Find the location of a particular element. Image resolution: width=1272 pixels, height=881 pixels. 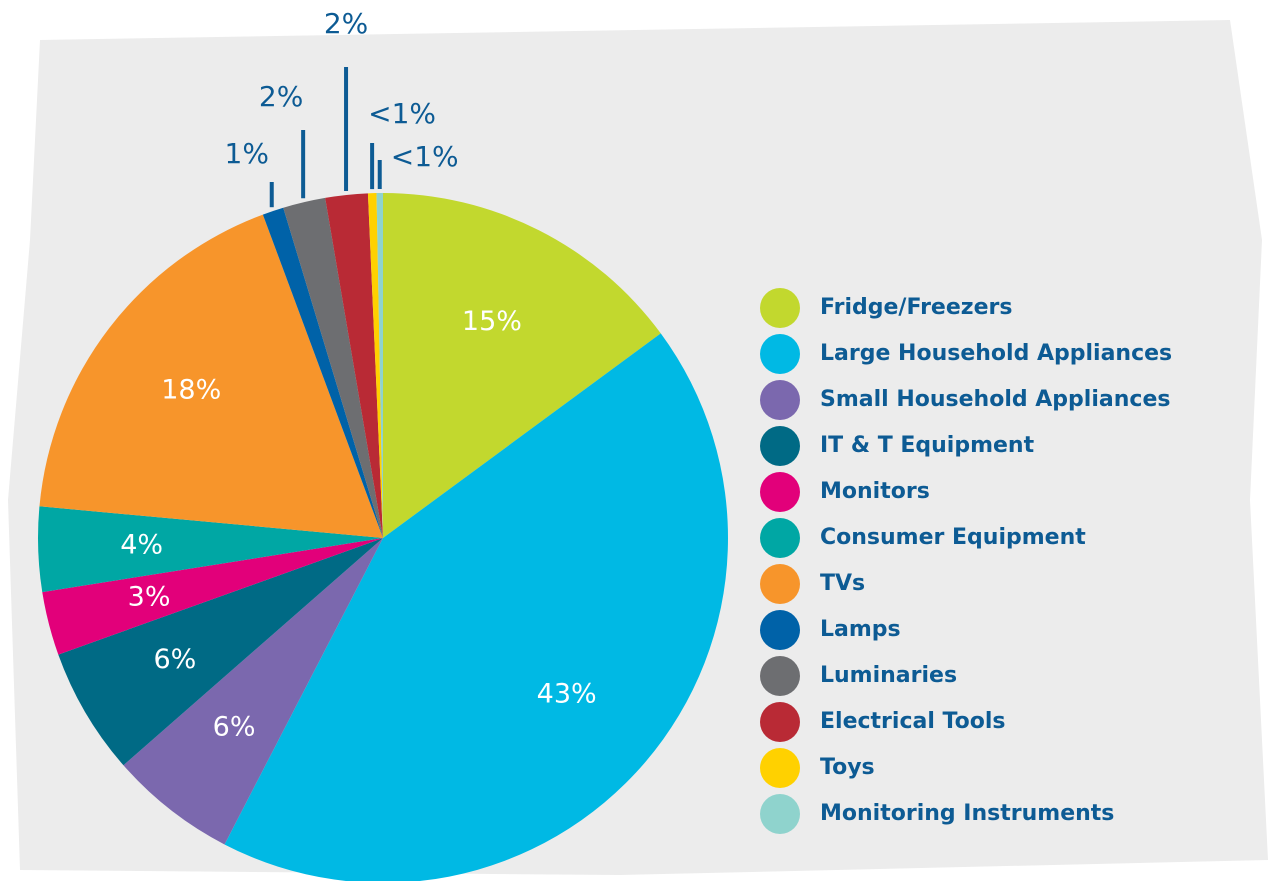

legend-label: Luminaries is located at coordinates (888, 675).